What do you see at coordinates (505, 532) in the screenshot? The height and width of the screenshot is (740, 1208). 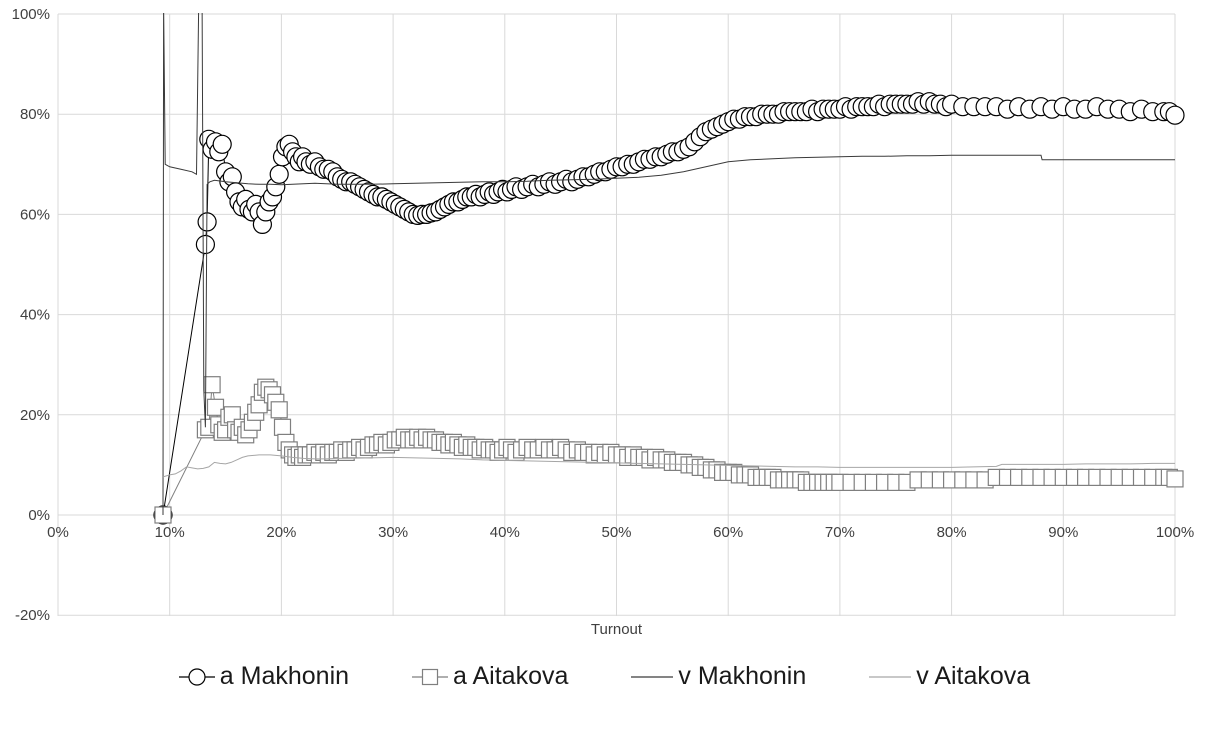 I see `x-tick-label: 40%` at bounding box center [505, 532].